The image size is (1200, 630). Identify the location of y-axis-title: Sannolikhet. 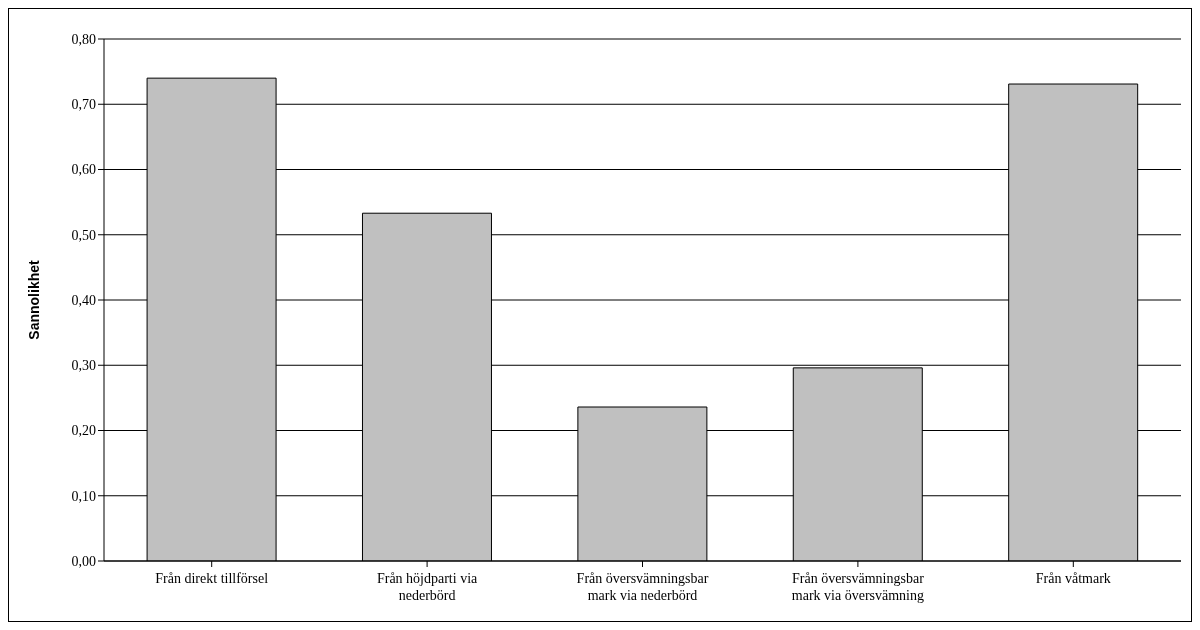
(33, 300).